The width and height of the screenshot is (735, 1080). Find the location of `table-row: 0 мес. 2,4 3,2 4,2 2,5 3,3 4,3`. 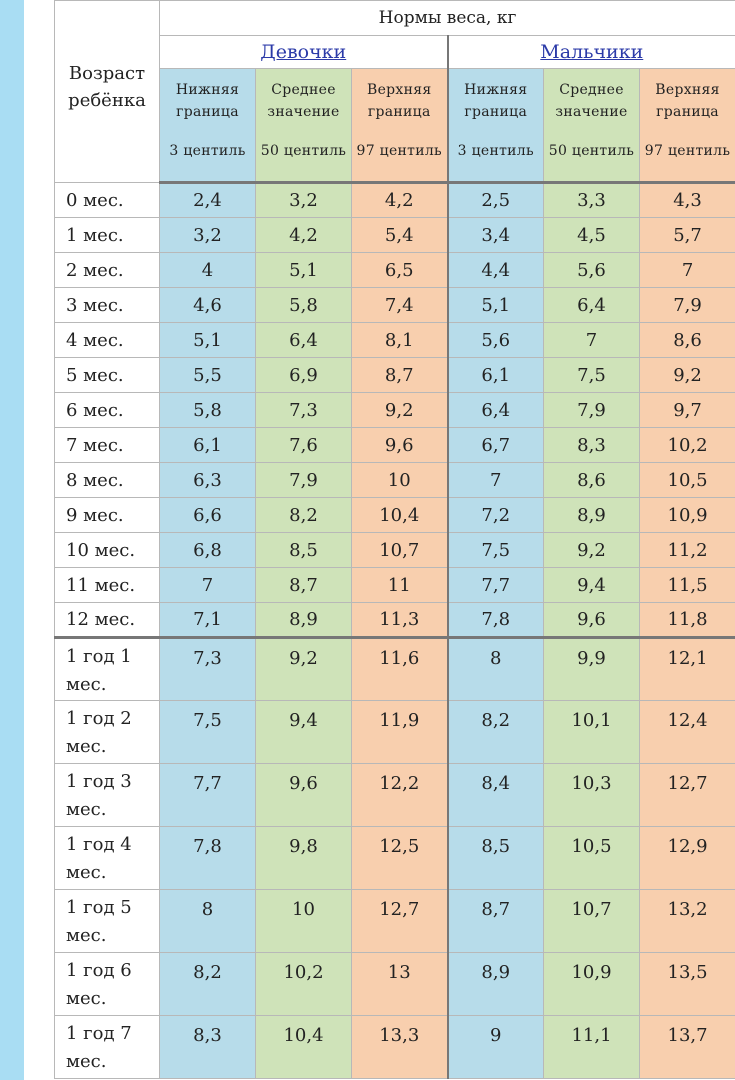

table-row: 0 мес. 2,4 3,2 4,2 2,5 3,3 4,3 is located at coordinates (394, 200).